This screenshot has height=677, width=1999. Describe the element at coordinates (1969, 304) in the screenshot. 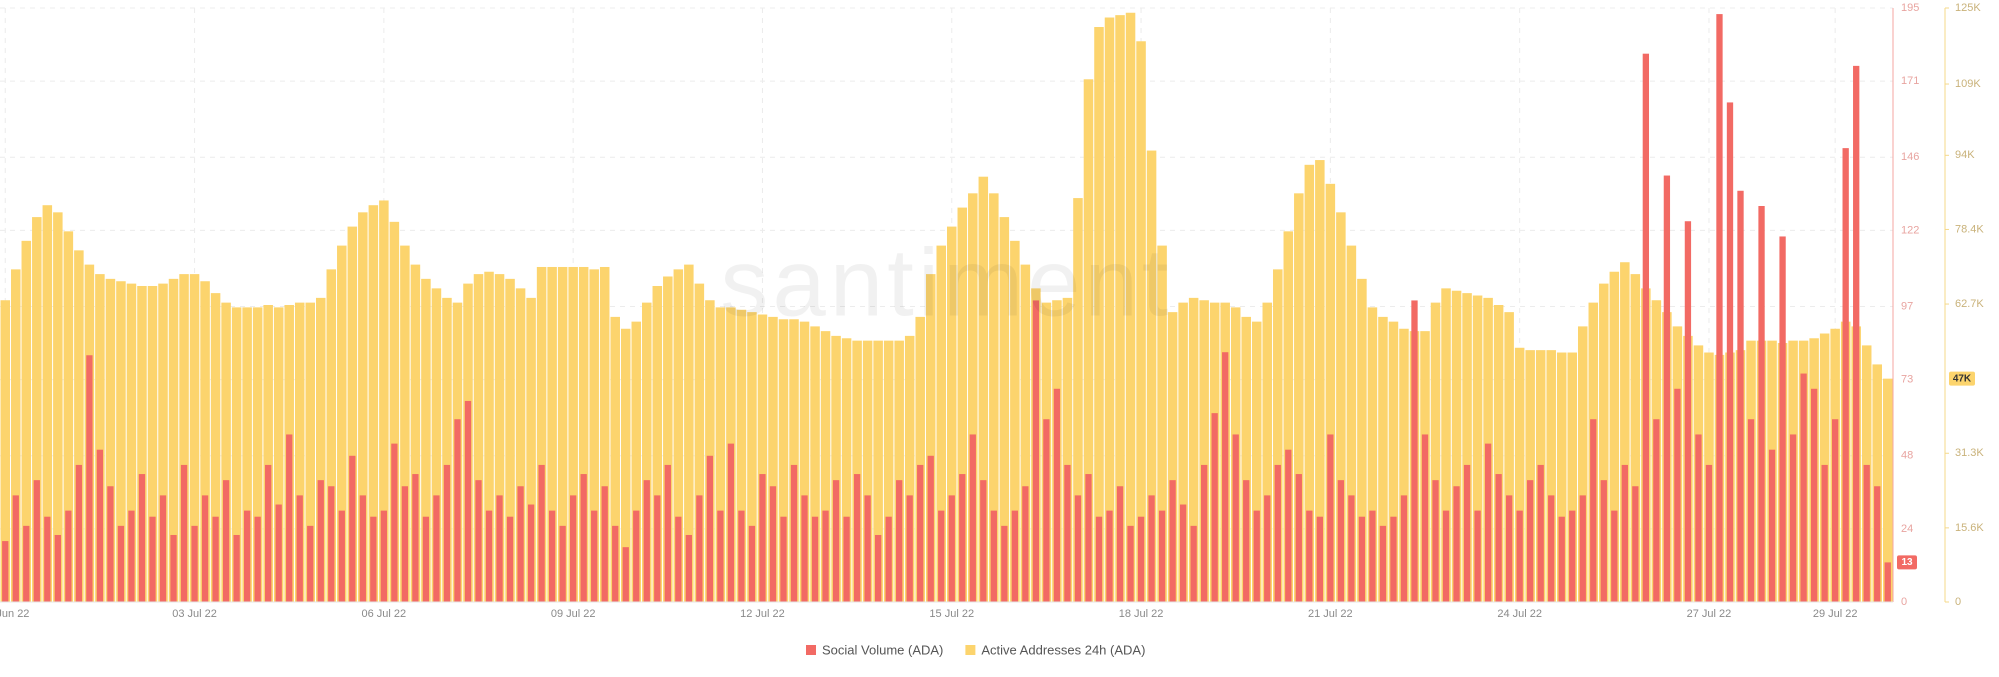

I see `y2-tick-label: 62.7K` at that location.